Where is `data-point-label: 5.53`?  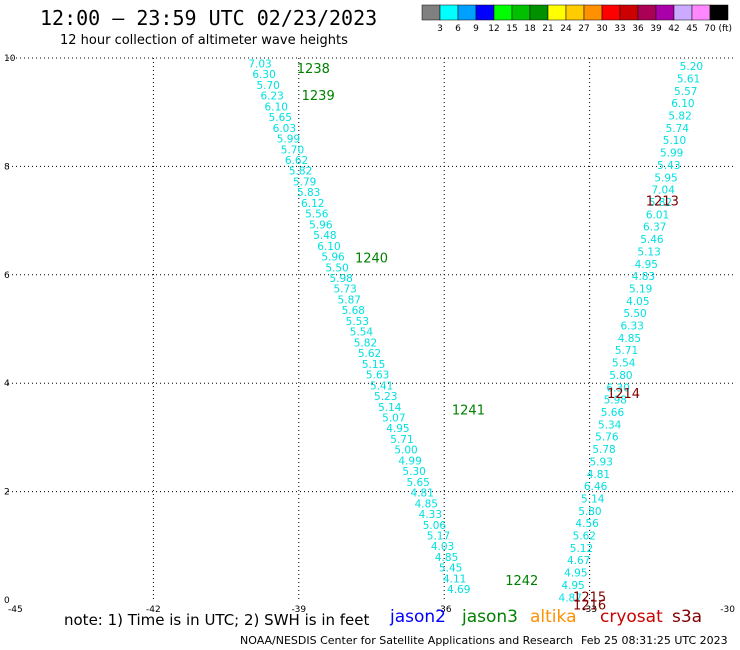
data-point-label: 5.53 is located at coordinates (357, 322).